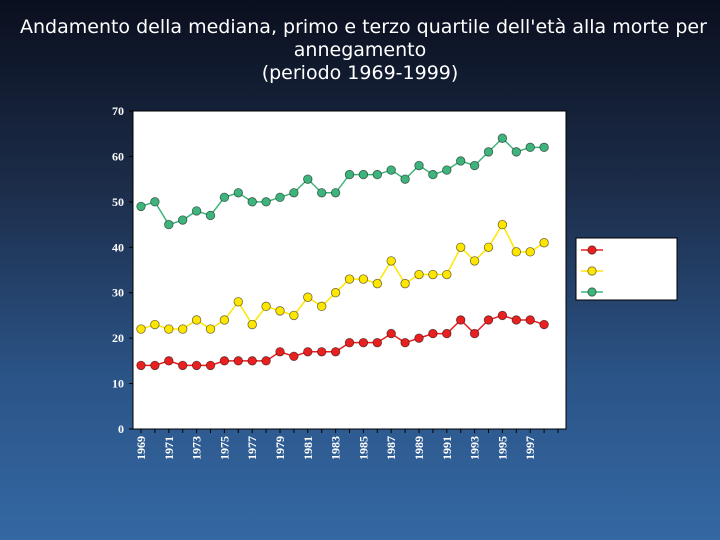 This screenshot has width=720, height=540. Describe the element at coordinates (141, 448) in the screenshot. I see `x-tick-label: 1969` at that location.